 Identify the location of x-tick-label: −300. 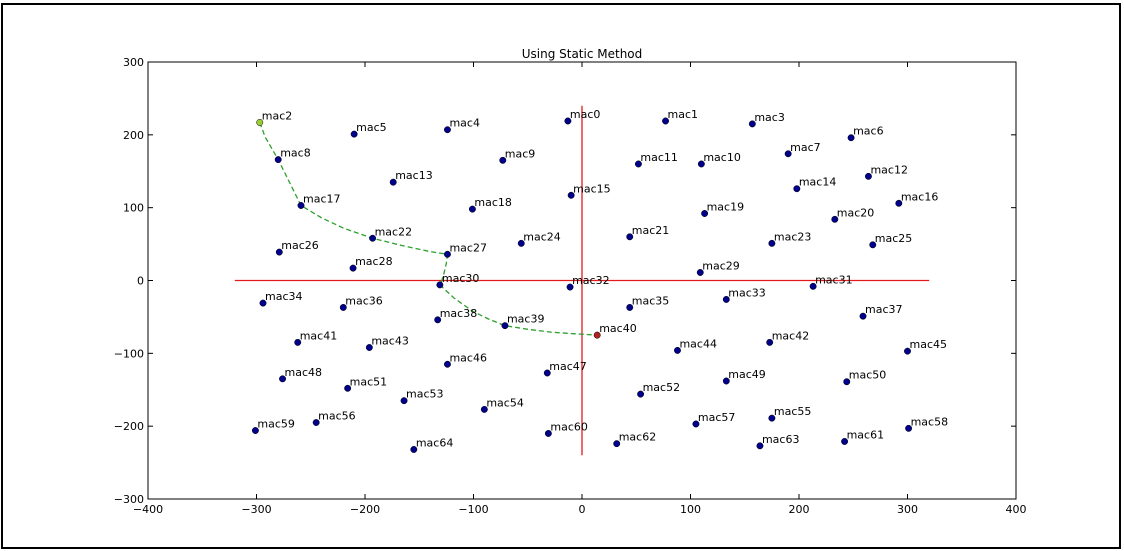
(256, 509).